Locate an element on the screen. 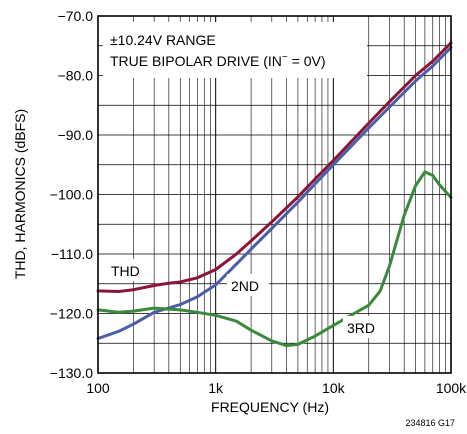 The width and height of the screenshot is (467, 434). y-tick-label: −90.0 is located at coordinates (76, 135).